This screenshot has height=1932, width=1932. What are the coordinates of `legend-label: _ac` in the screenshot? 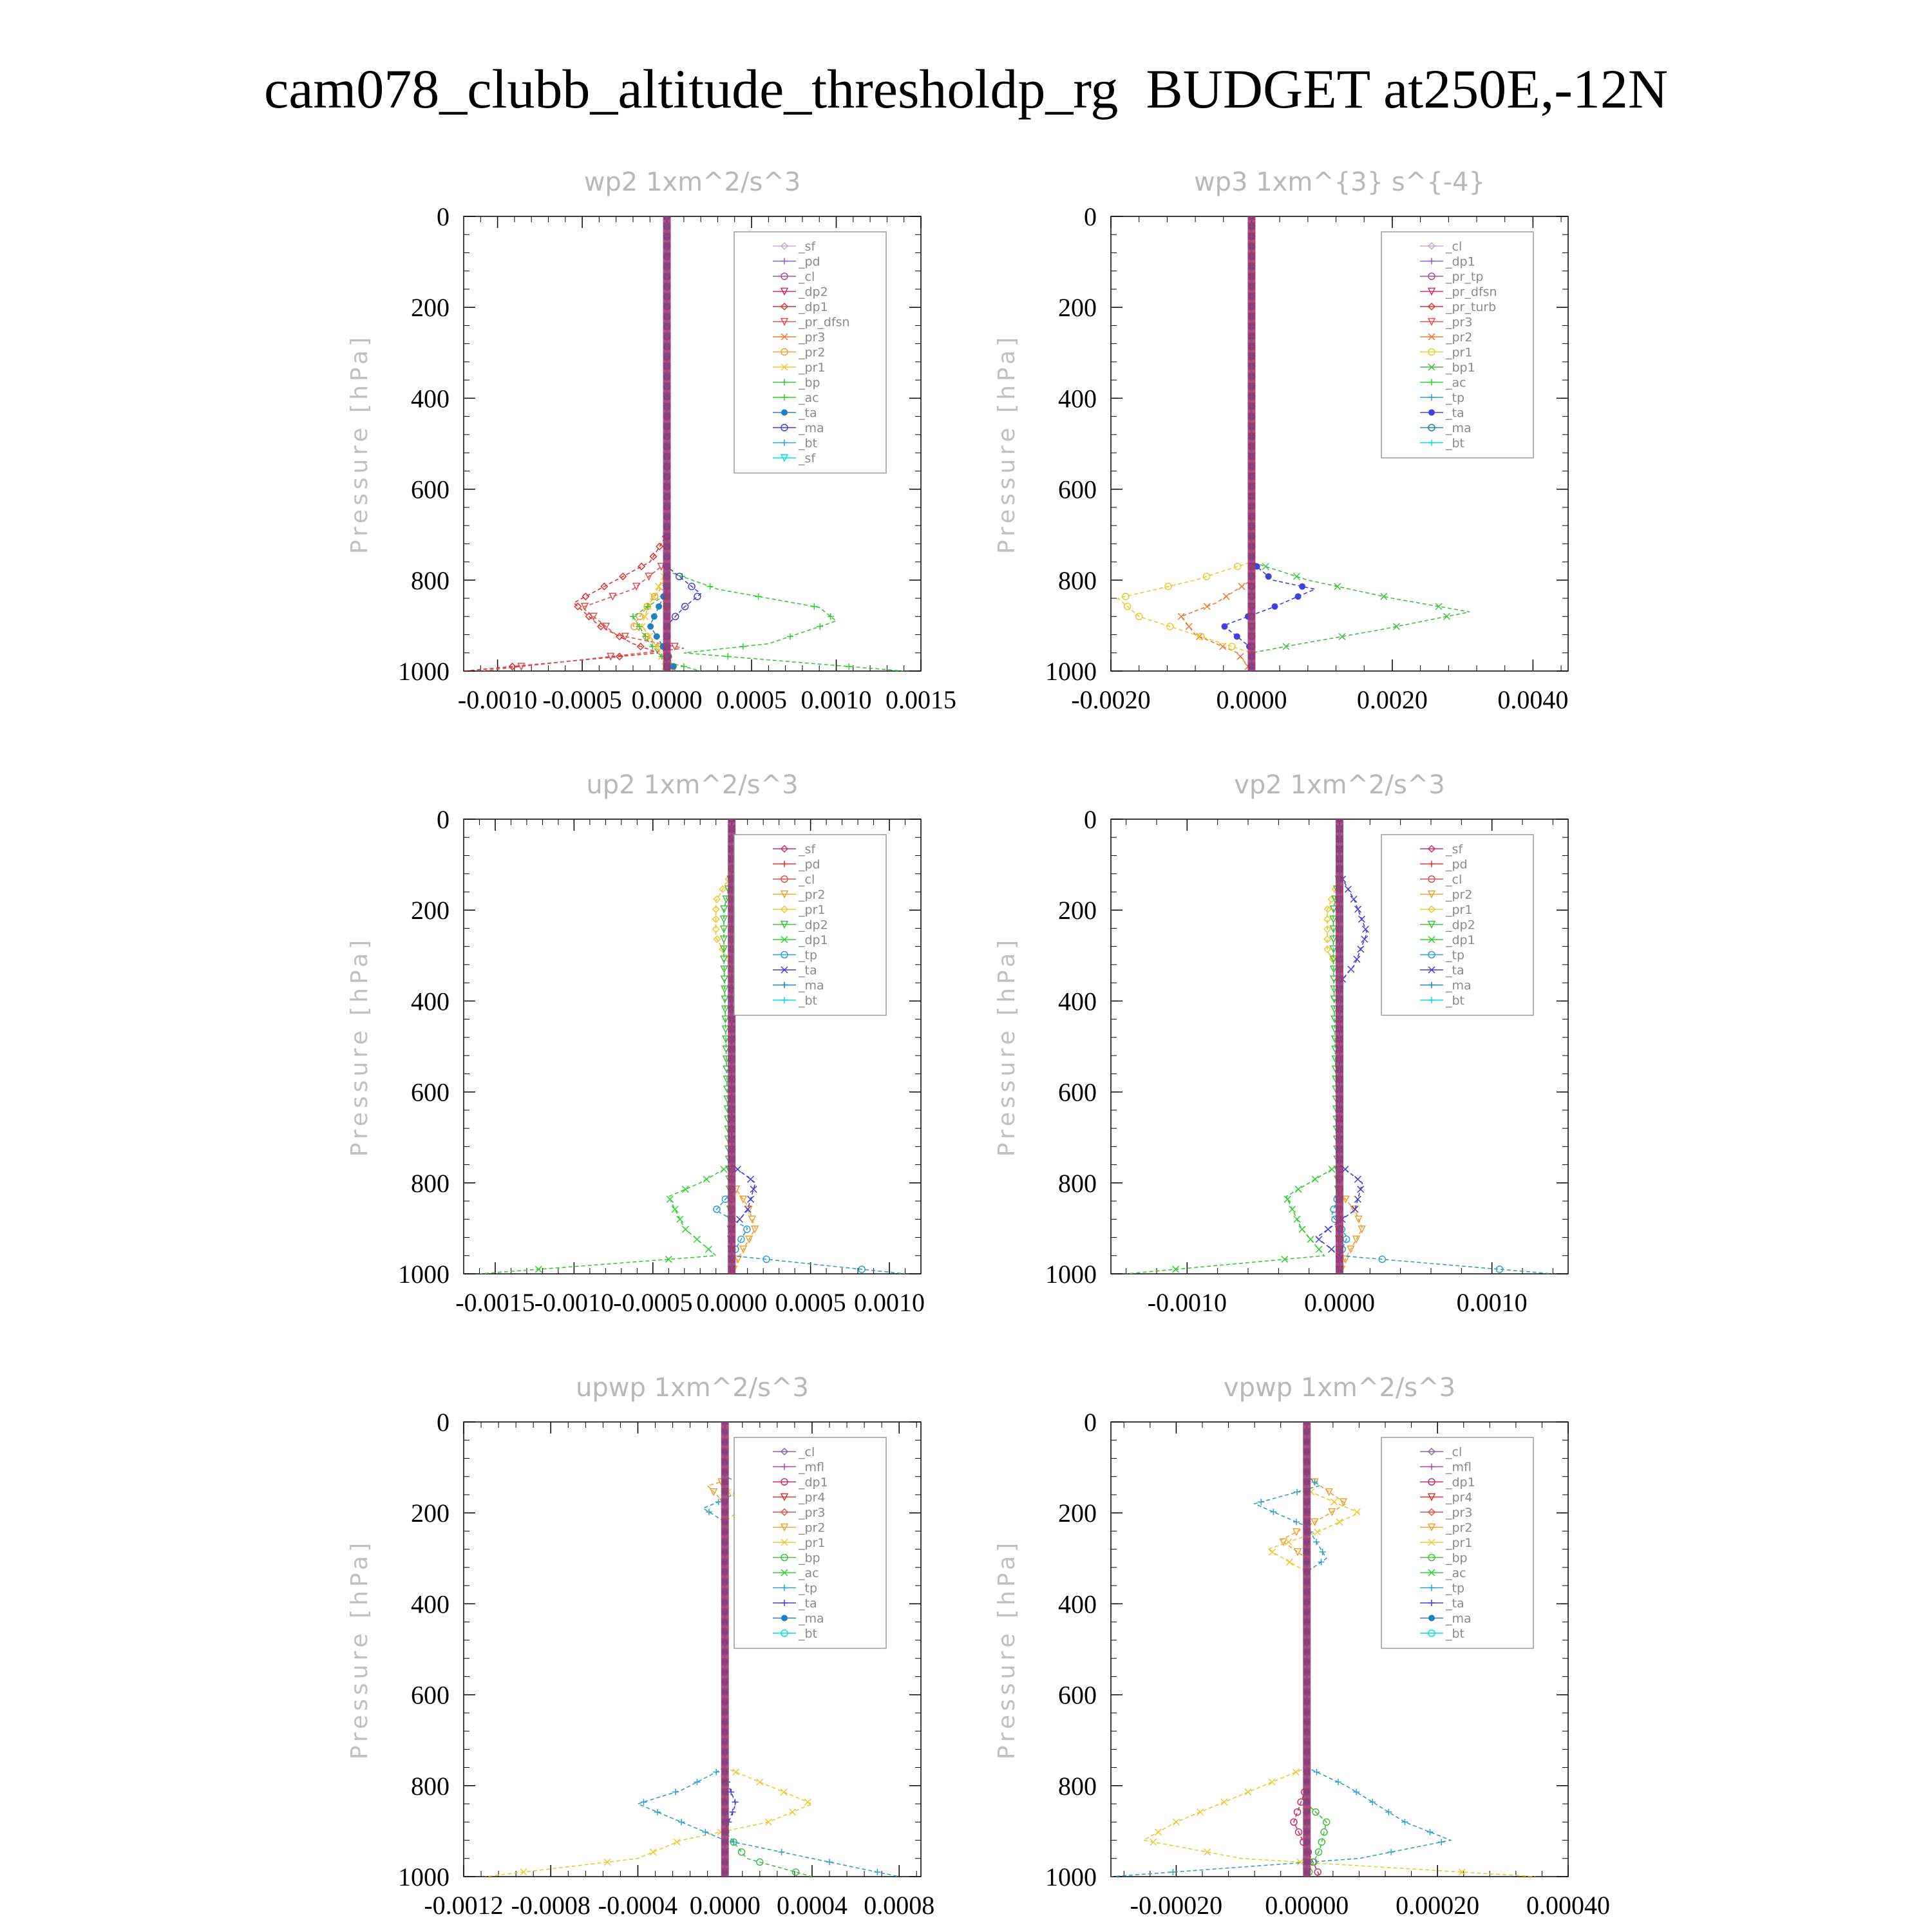 It's located at (1455, 383).